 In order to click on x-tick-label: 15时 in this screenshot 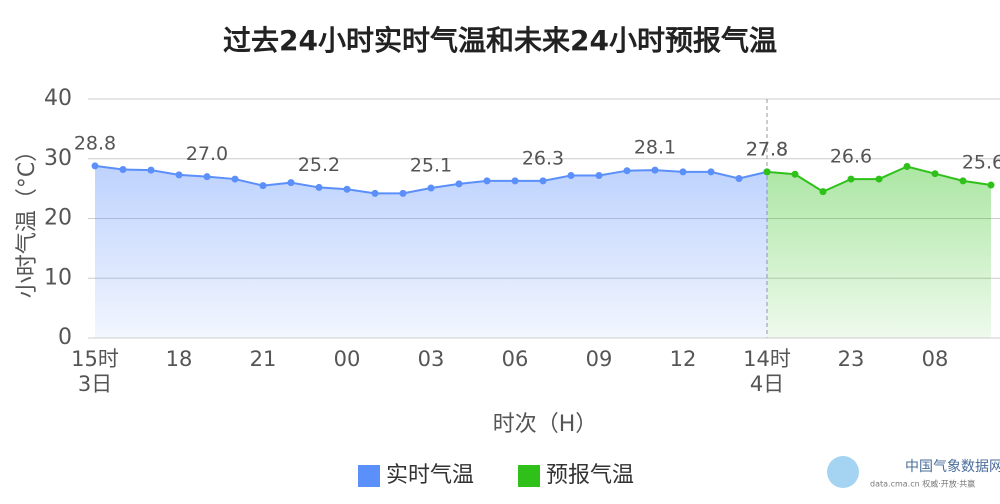, I will do `click(95, 359)`.